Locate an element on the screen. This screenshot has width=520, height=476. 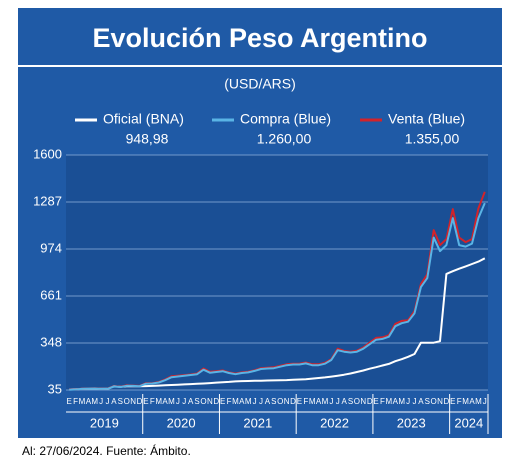
subtitle: (USD/ARS) is located at coordinates (260, 84).